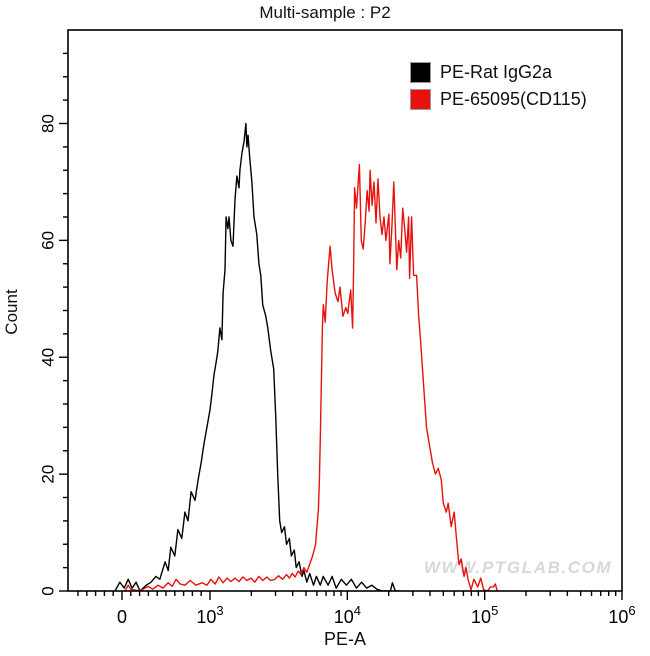  What do you see at coordinates (484, 615) in the screenshot?
I see `x-tick-label: 10⁵` at bounding box center [484, 615].